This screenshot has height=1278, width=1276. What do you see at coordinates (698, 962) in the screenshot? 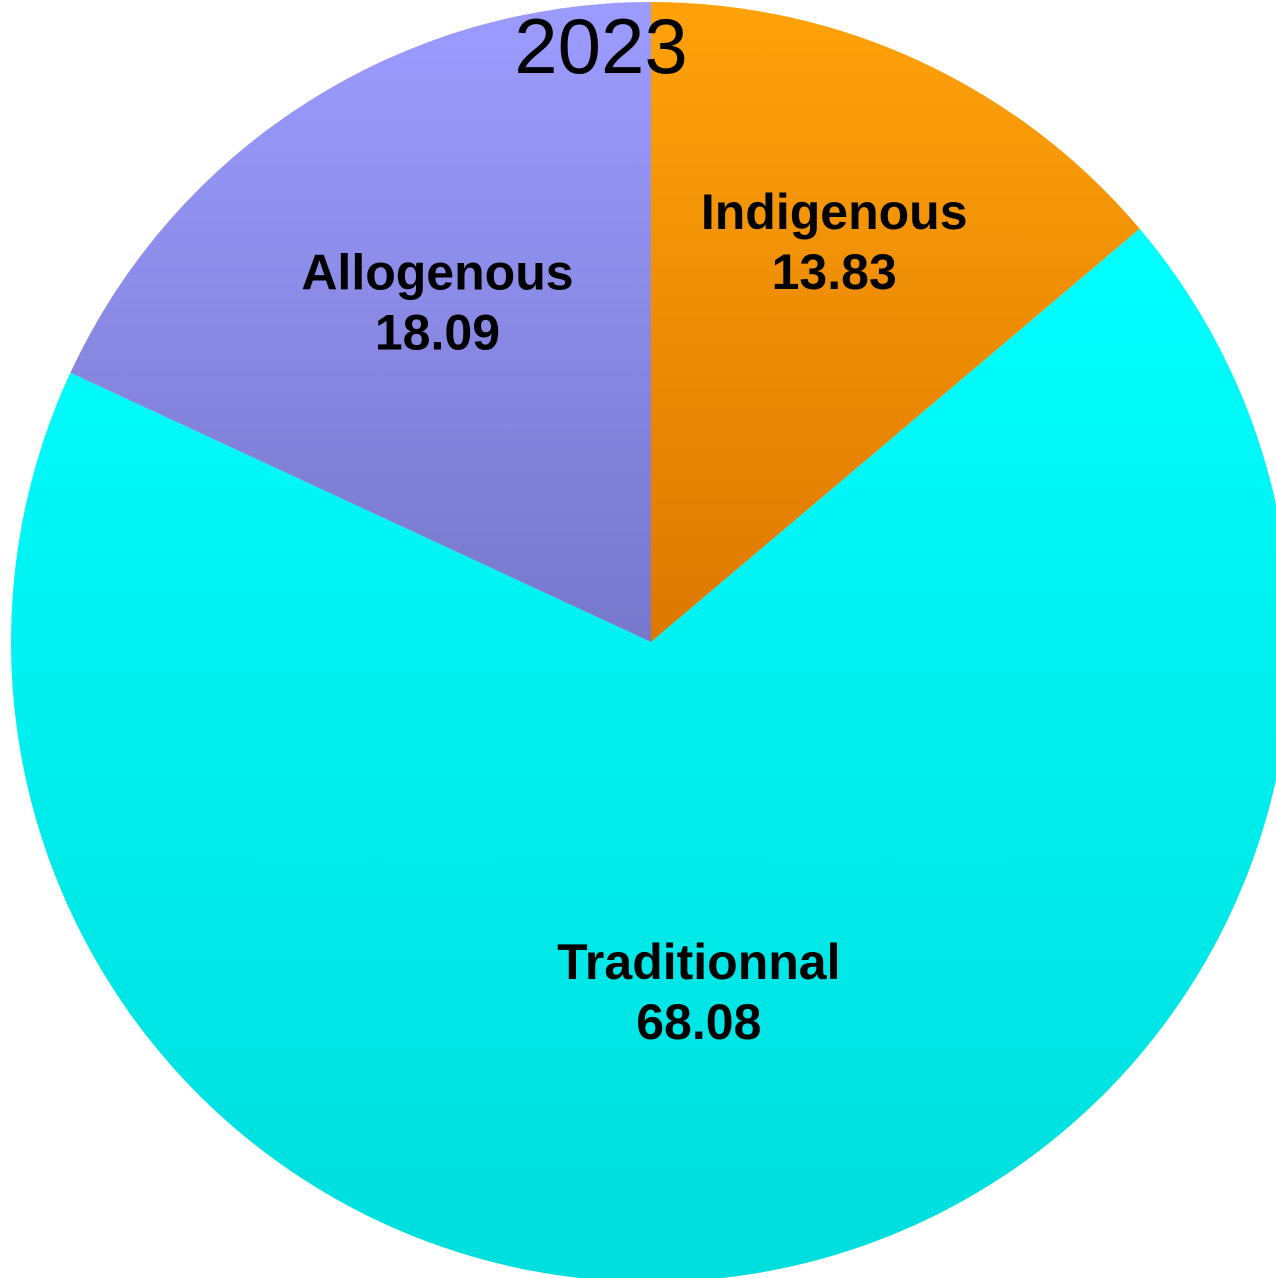
I see `slice-category-label: Traditionnal` at bounding box center [698, 962].